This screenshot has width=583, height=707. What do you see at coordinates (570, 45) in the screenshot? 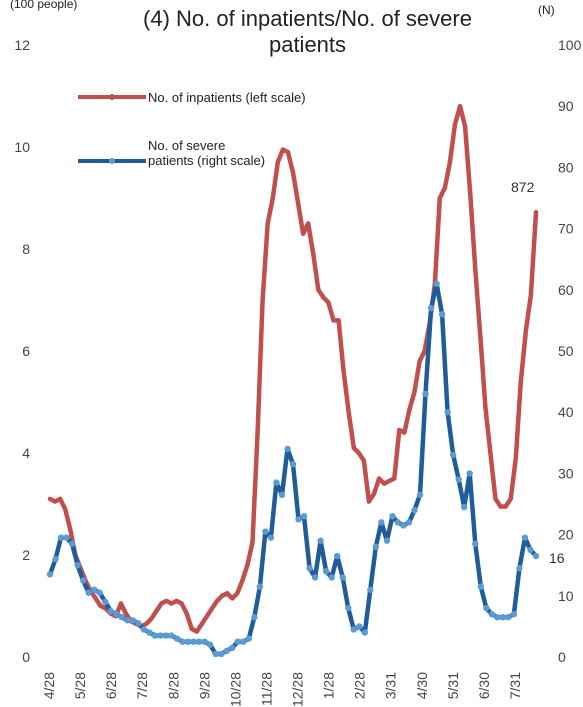
I see `y-right-tick-label: 100` at bounding box center [570, 45].